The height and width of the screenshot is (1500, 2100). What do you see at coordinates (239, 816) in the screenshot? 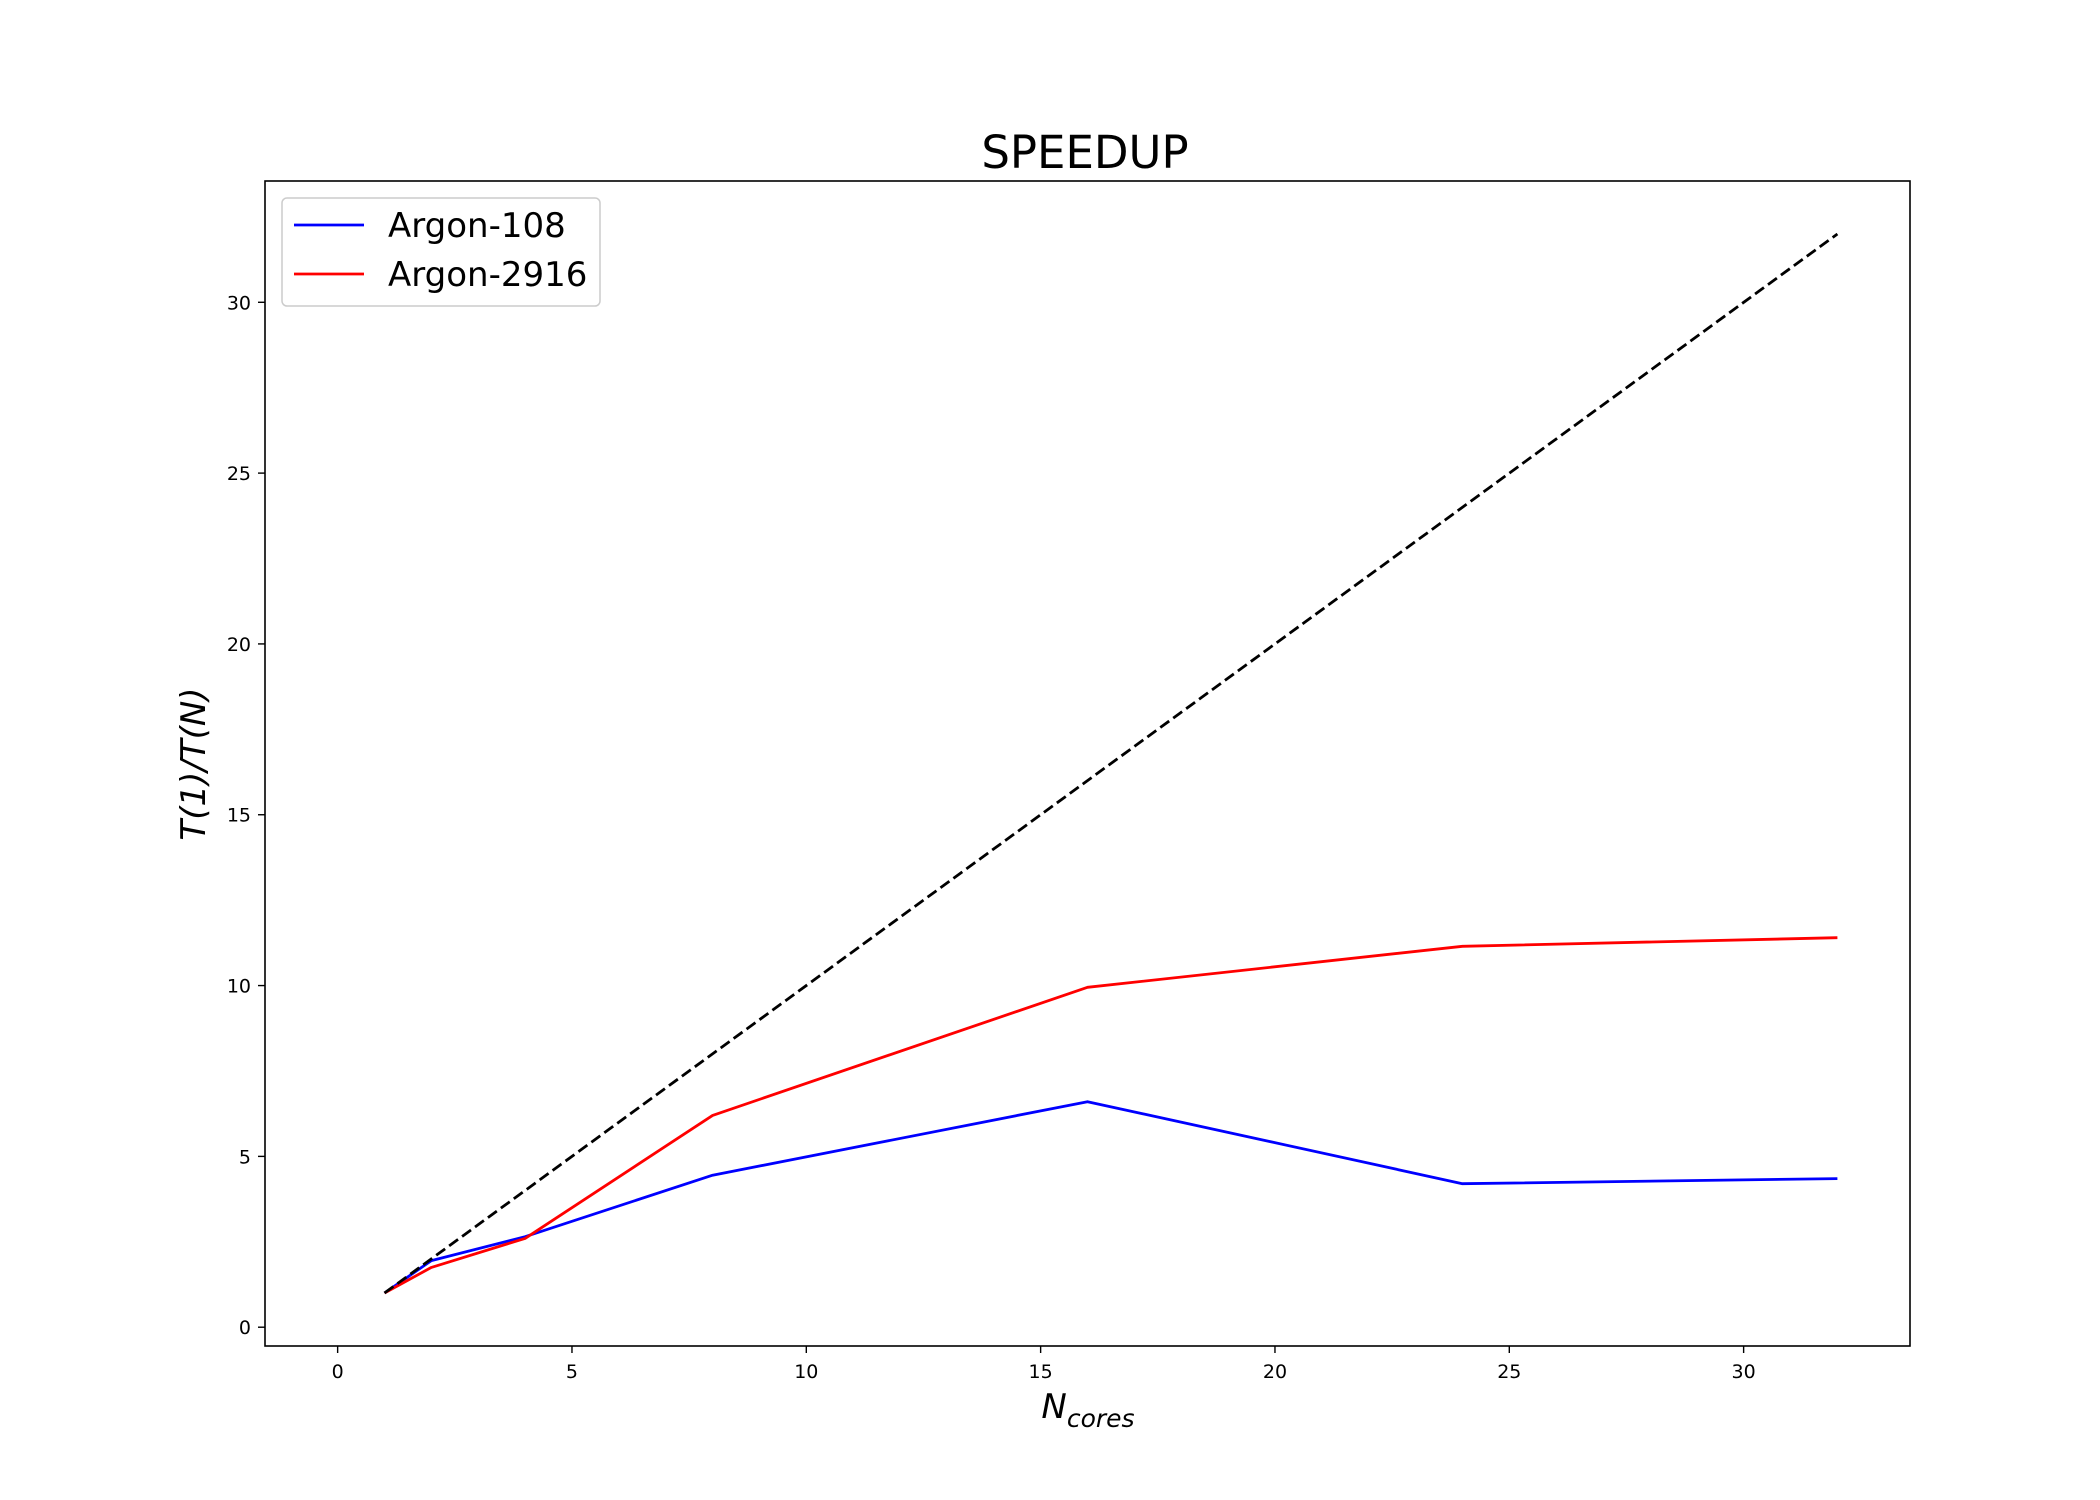
I see `y-tick-label: 15` at bounding box center [239, 816].